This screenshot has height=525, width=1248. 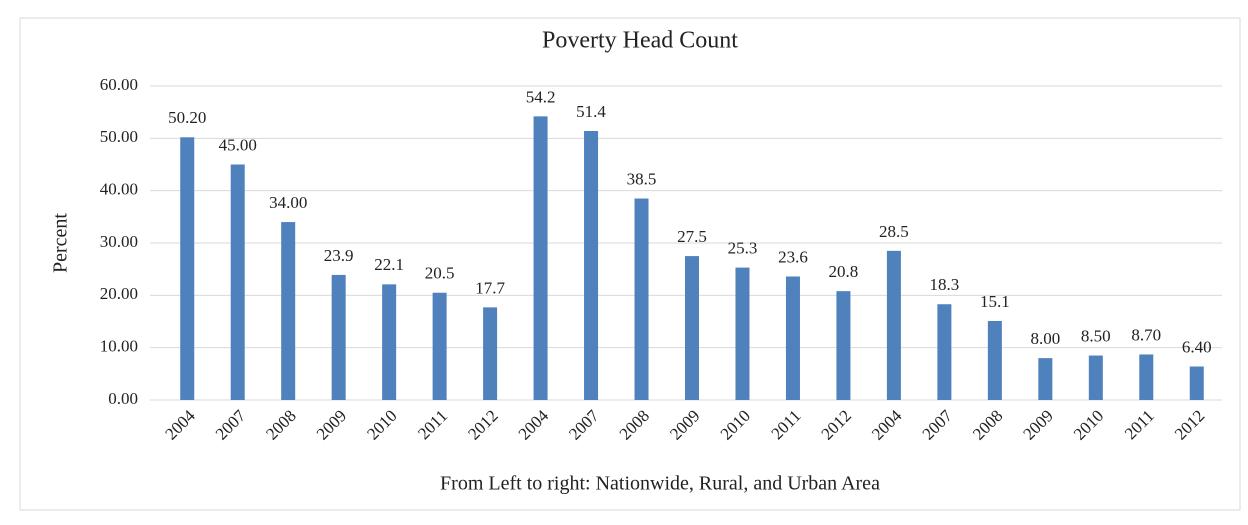 I want to click on y-tick-label: 40.00, so click(x=119, y=189).